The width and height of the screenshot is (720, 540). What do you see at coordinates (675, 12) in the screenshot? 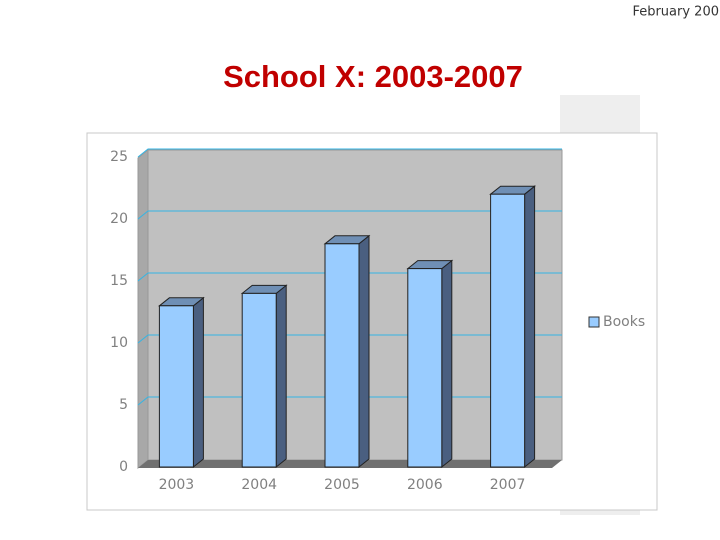
I see `header-date: February 200` at bounding box center [675, 12].